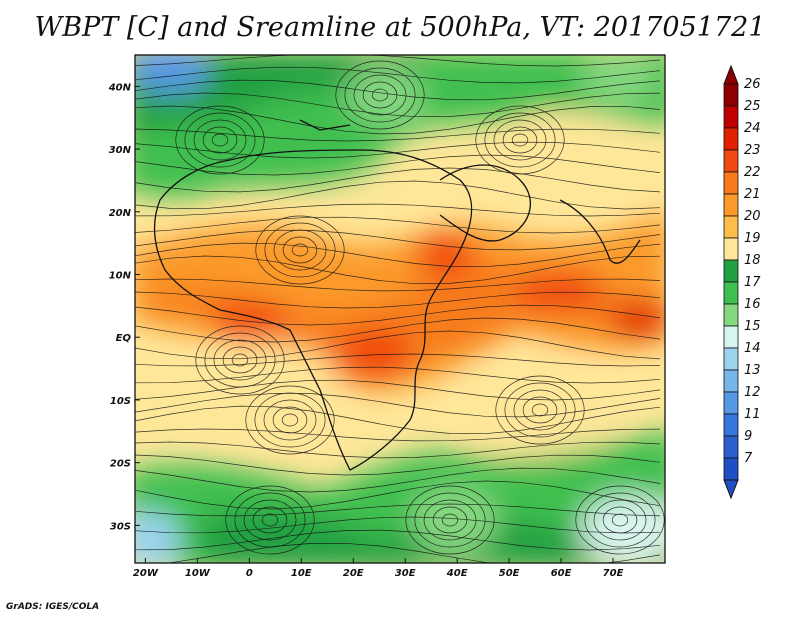 The width and height of the screenshot is (800, 618). What do you see at coordinates (120, 526) in the screenshot?
I see `lat-tick-label: 30S` at bounding box center [120, 526].